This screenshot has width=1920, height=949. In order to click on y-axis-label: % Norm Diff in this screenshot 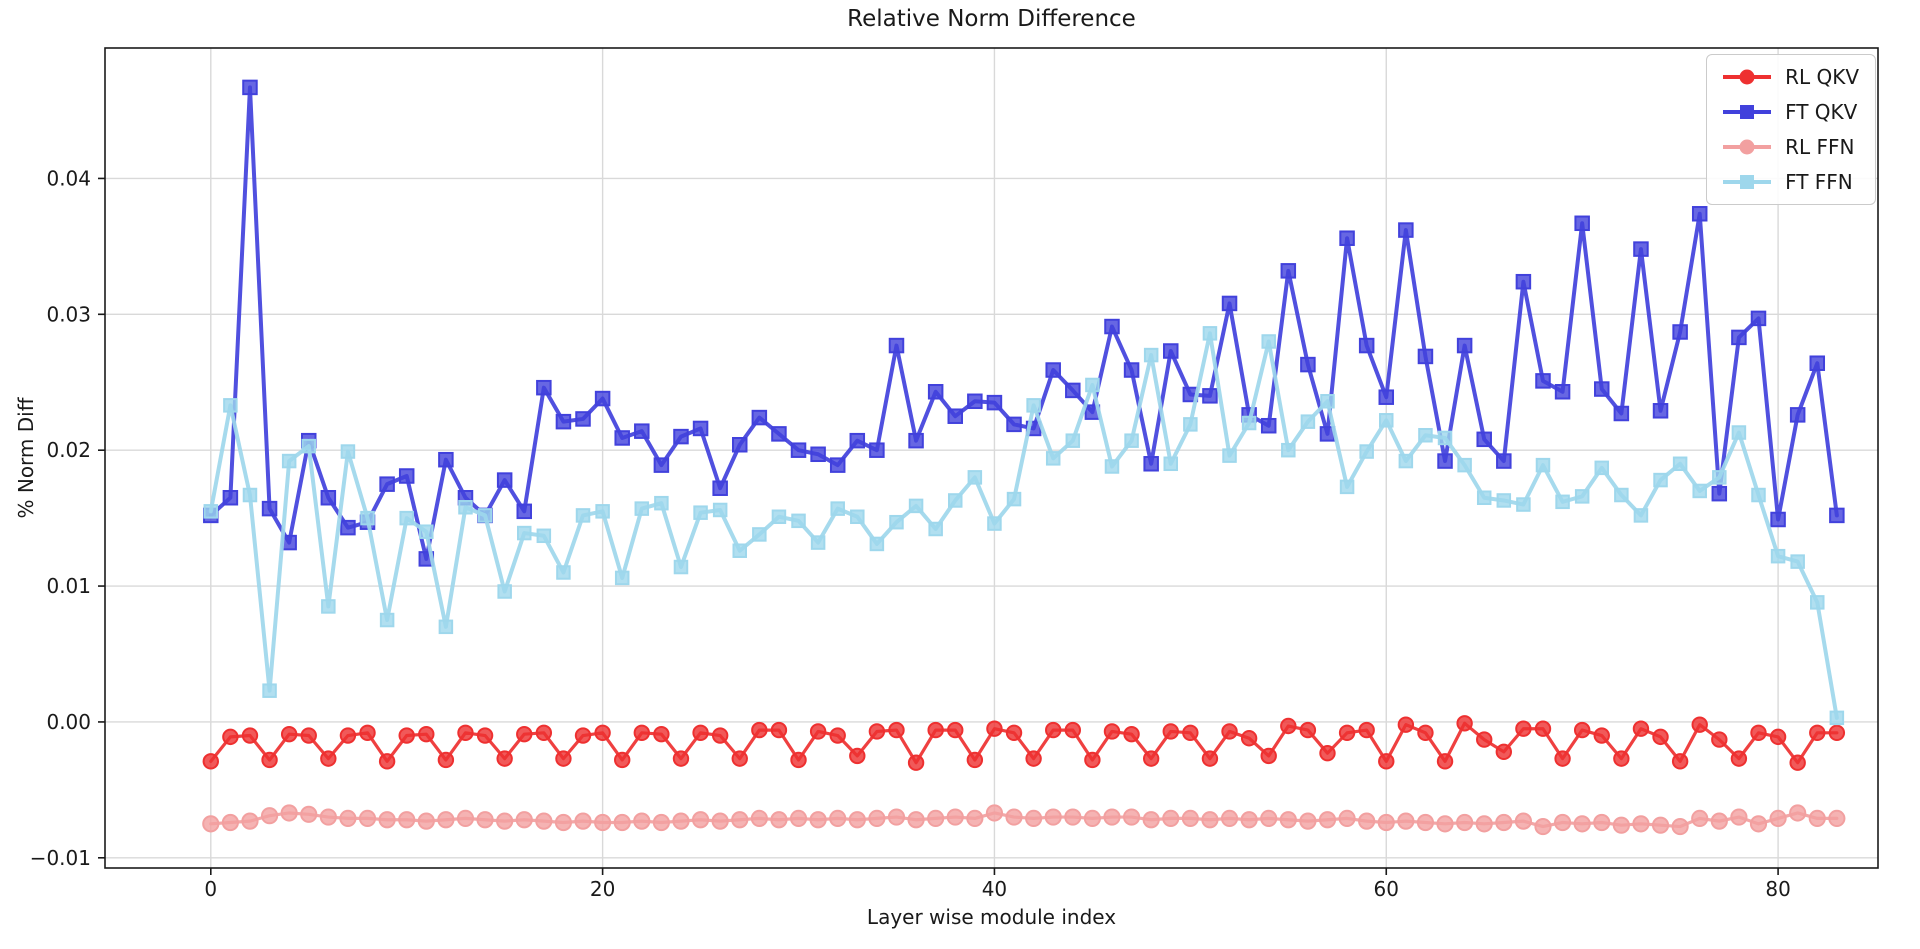, I will do `click(26, 458)`.